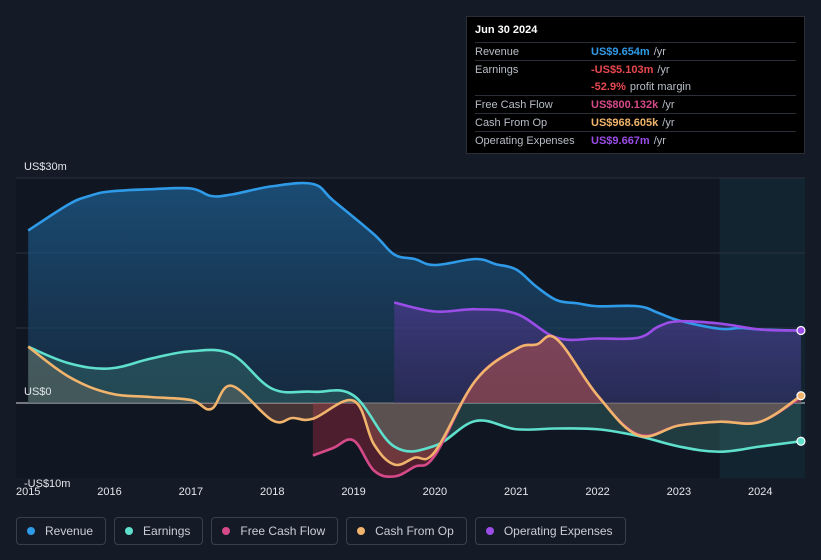  I want to click on tooltip-unit: profit margin, so click(660, 87).